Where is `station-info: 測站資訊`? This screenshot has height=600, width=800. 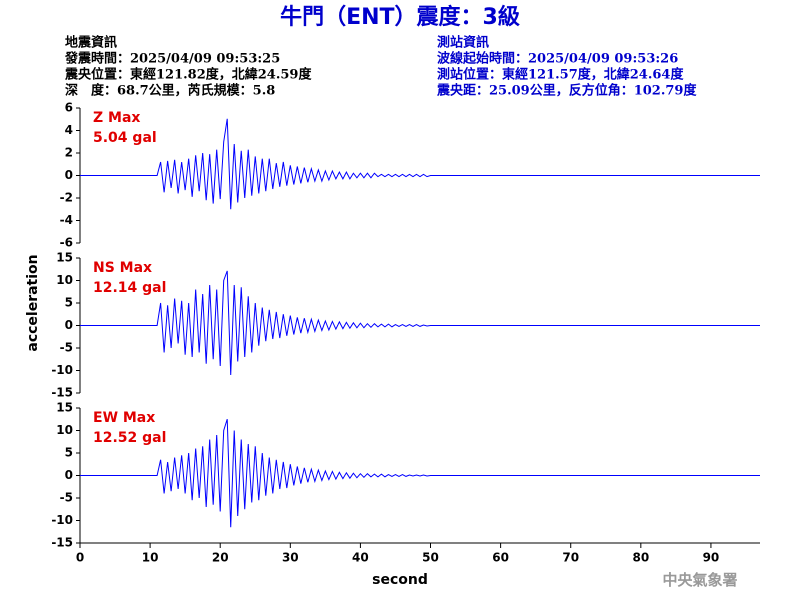
station-info: 測站資訊 is located at coordinates (463, 43).